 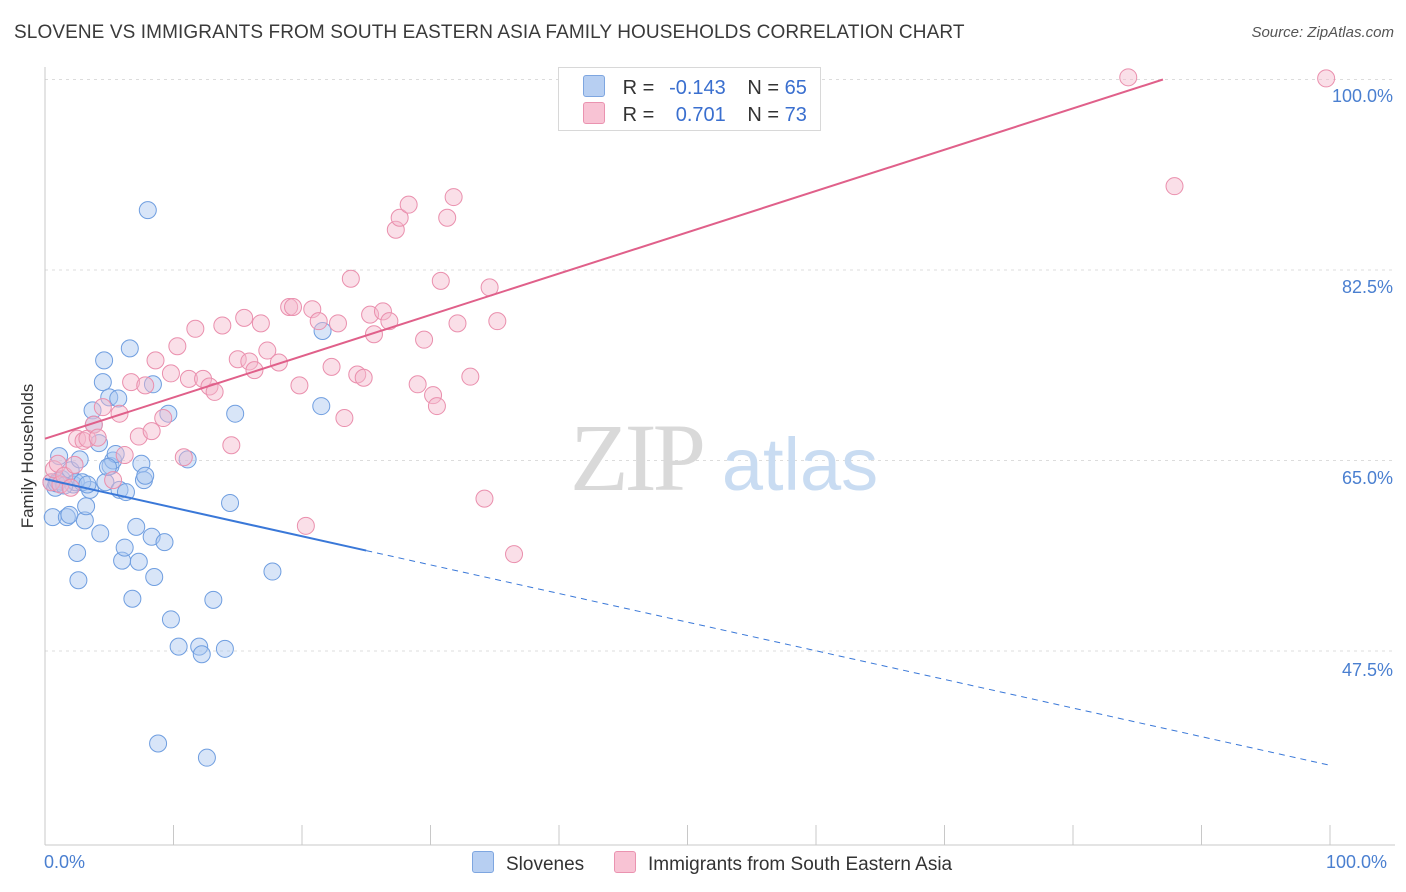 What do you see at coordinates (1367, 287) in the screenshot?
I see `y-tick-label: 82.5%` at bounding box center [1367, 287].